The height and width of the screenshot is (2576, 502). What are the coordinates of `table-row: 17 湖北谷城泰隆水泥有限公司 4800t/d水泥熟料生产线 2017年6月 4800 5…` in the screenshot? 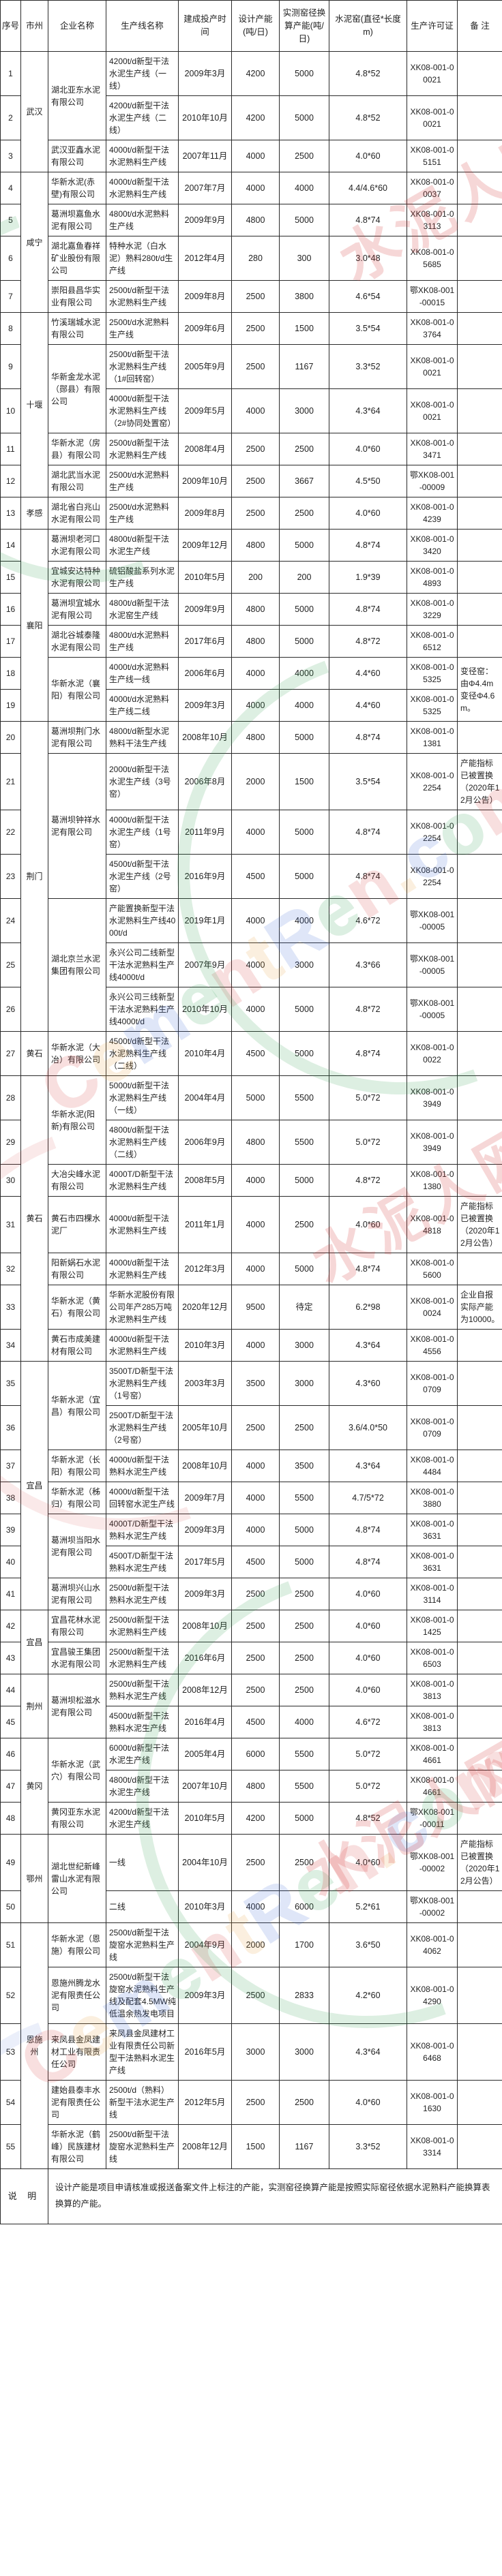 It's located at (251, 641).